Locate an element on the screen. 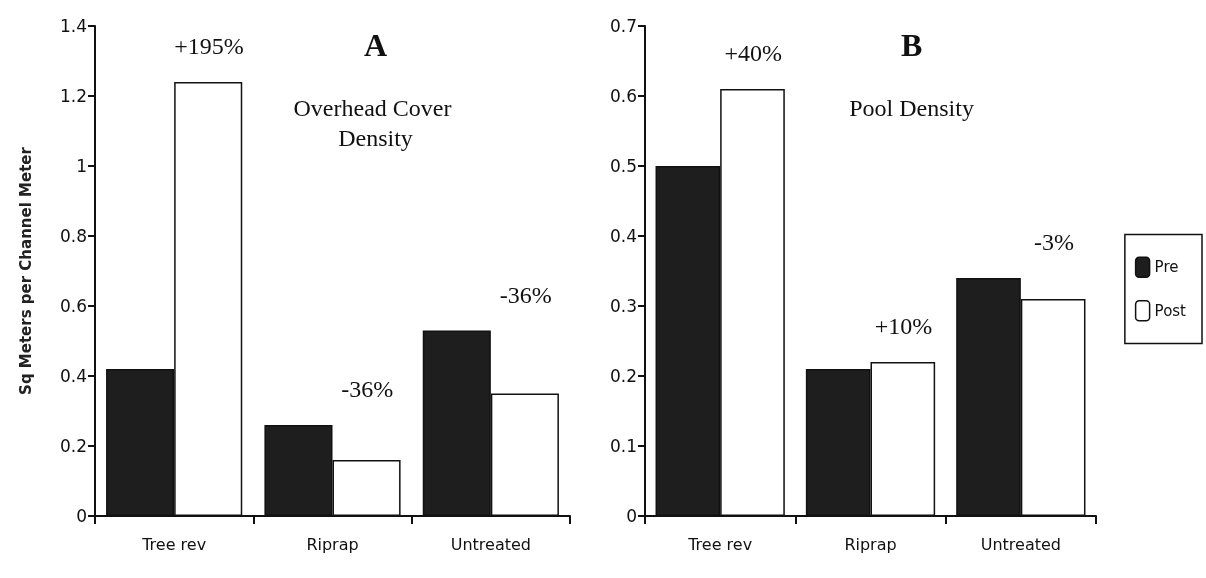 Image resolution: width=1206 pixels, height=578 pixels. y-axis-title: Sq Meters per Channel Meter is located at coordinates (25, 270).